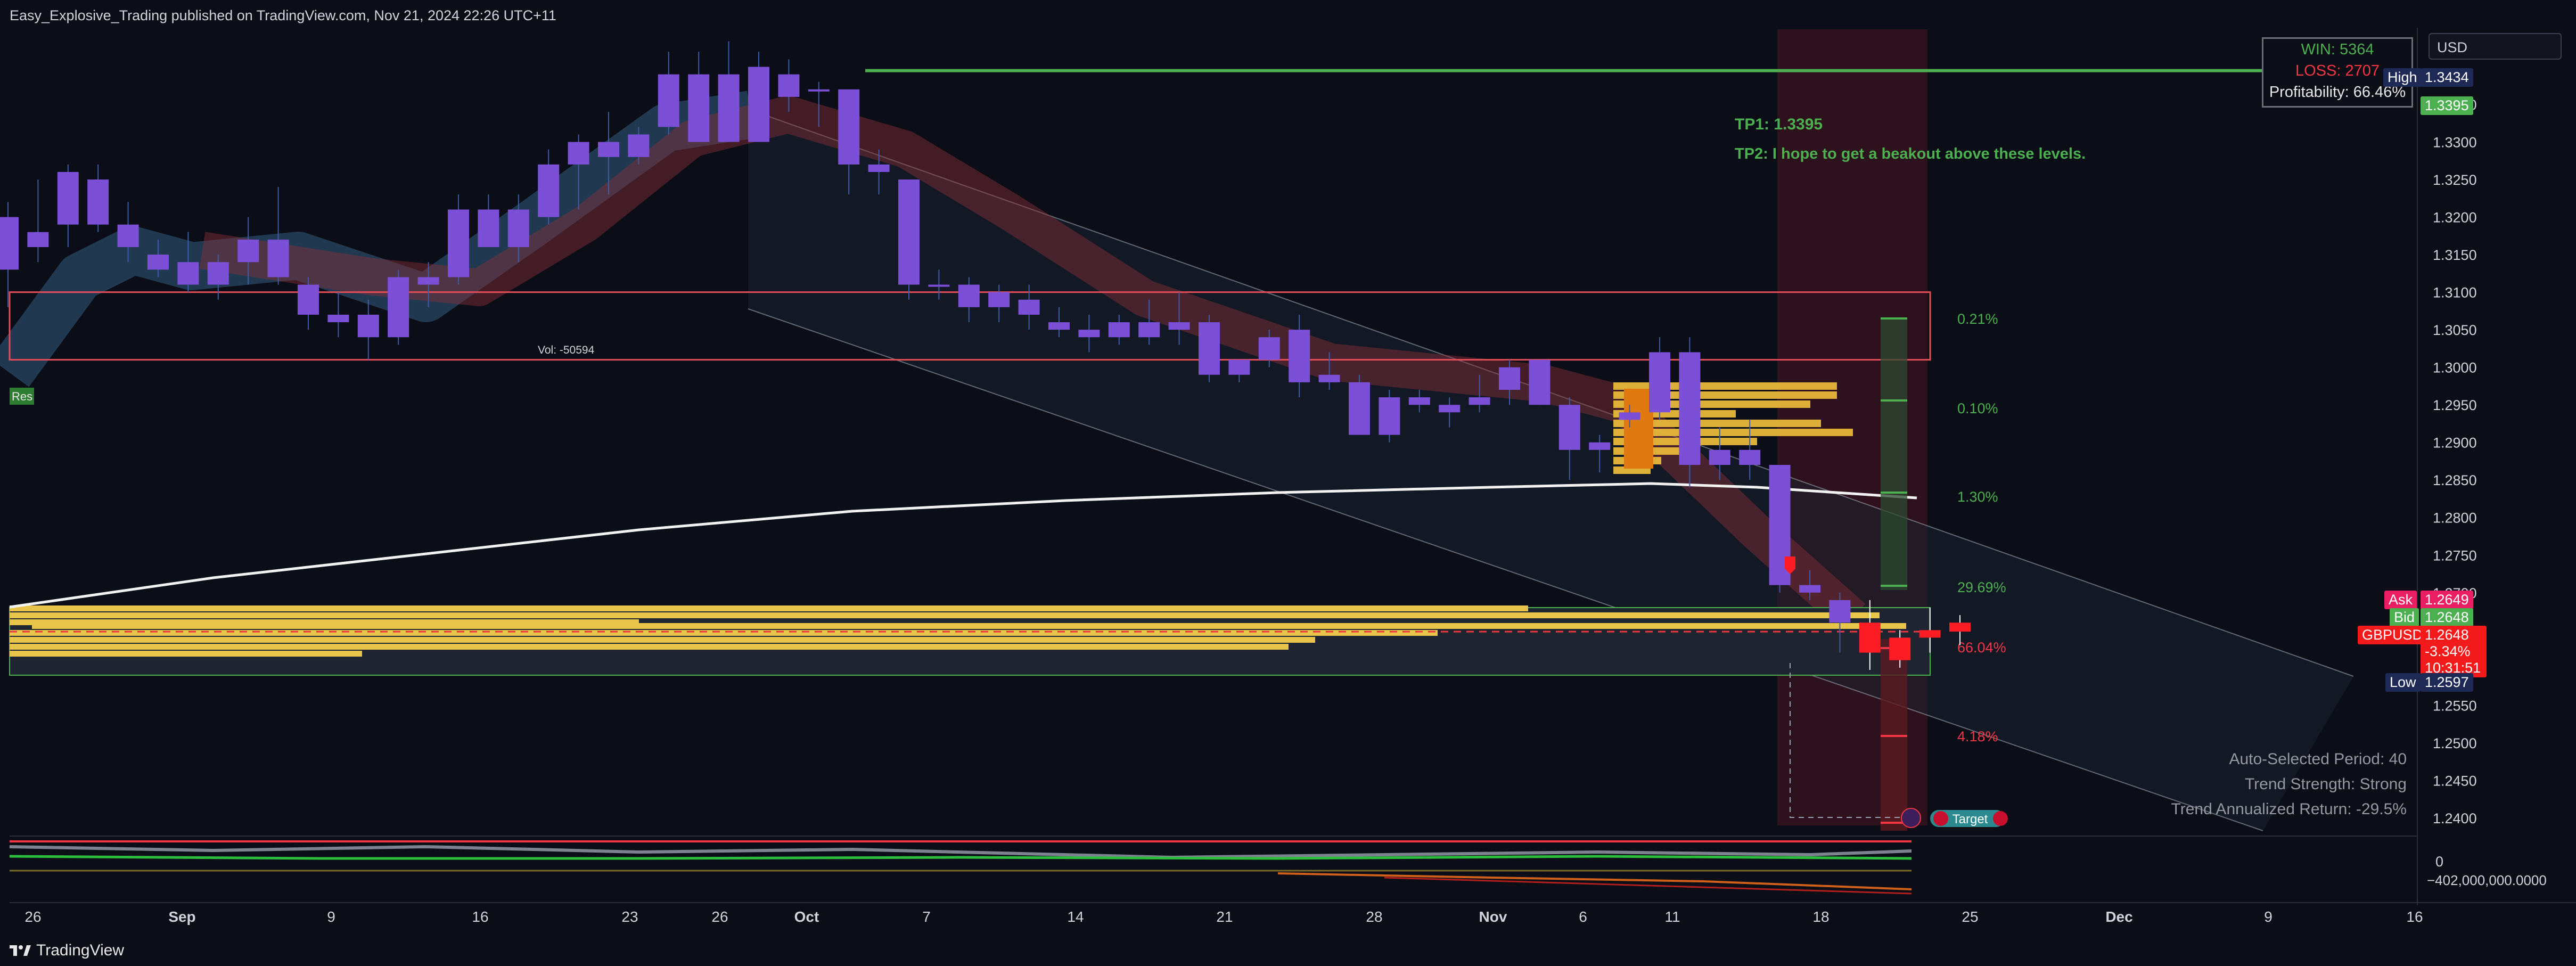  Describe the element at coordinates (1911, 818) in the screenshot. I see `lightning-icon` at that location.